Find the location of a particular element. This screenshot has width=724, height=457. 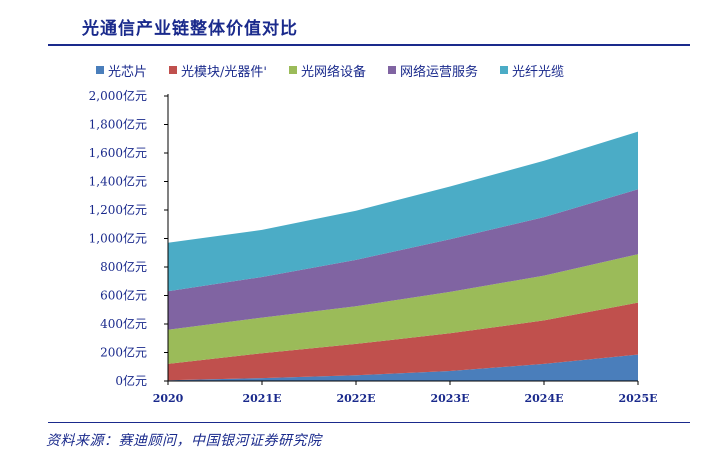

legend-label-network-equipment: 光网络设备 is located at coordinates (333, 72).